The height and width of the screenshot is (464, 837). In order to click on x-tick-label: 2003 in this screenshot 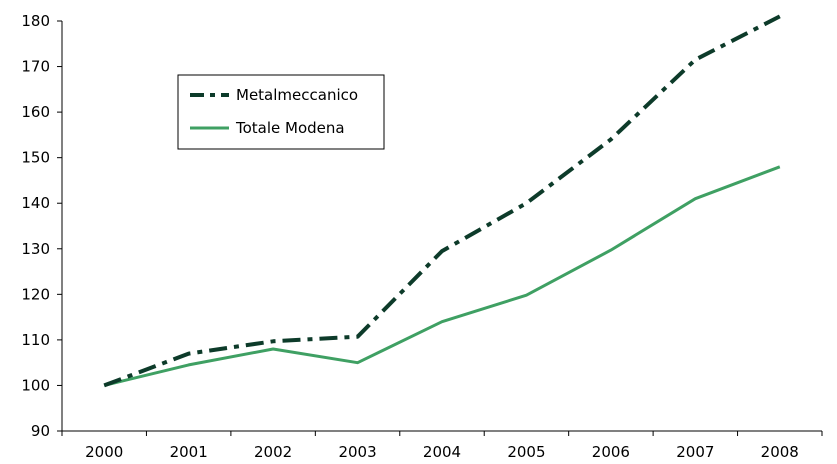, I will do `click(357, 452)`.